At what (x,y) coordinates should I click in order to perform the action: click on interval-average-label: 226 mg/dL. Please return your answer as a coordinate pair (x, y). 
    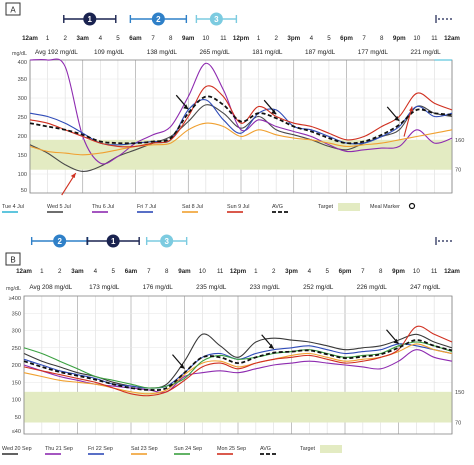
    Looking at the image, I should click on (372, 287).